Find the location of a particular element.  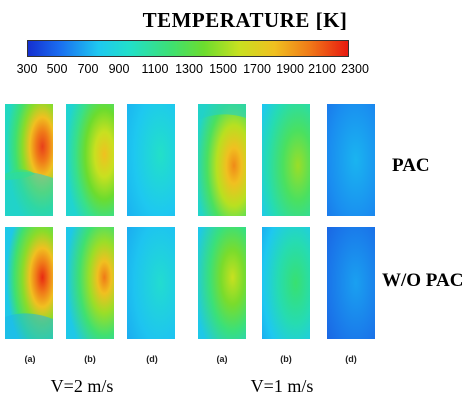

temperature-colorbar is located at coordinates (188, 48).